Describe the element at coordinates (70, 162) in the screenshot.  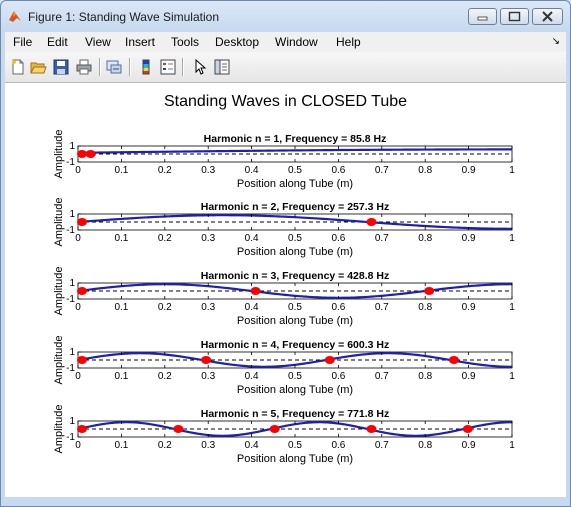
I see `subplot-1-ytick-label: -1` at that location.